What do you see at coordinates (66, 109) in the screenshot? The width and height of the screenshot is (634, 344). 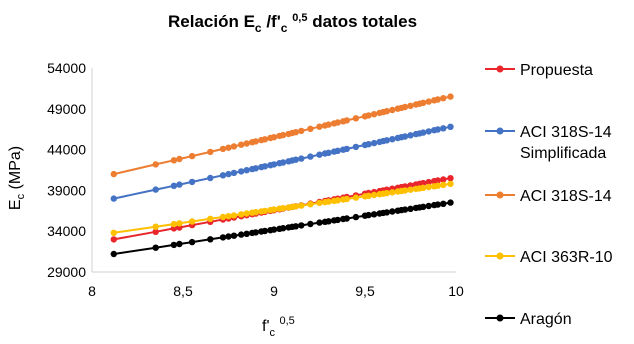 I see `y-tick-label: 49000` at bounding box center [66, 109].